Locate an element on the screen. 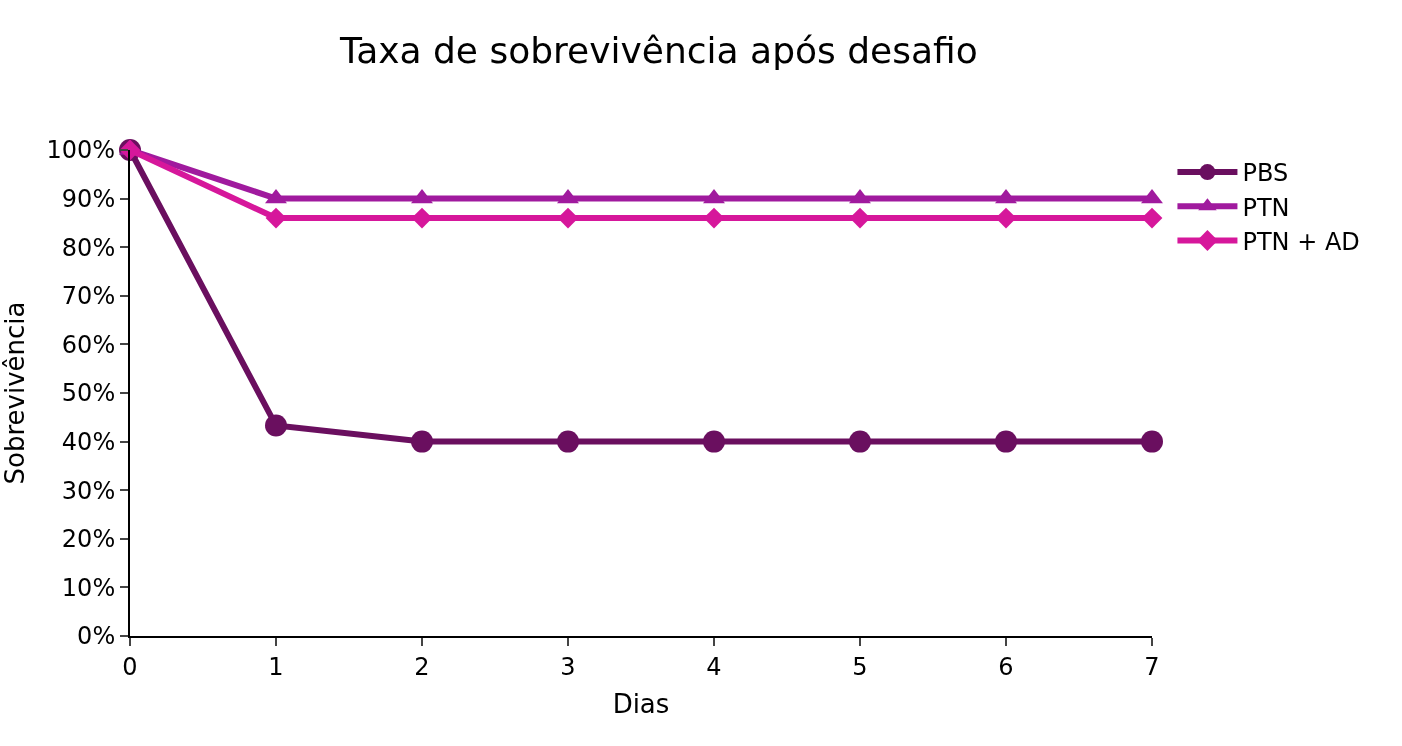  x-axis-title: Dias is located at coordinates (641, 704).